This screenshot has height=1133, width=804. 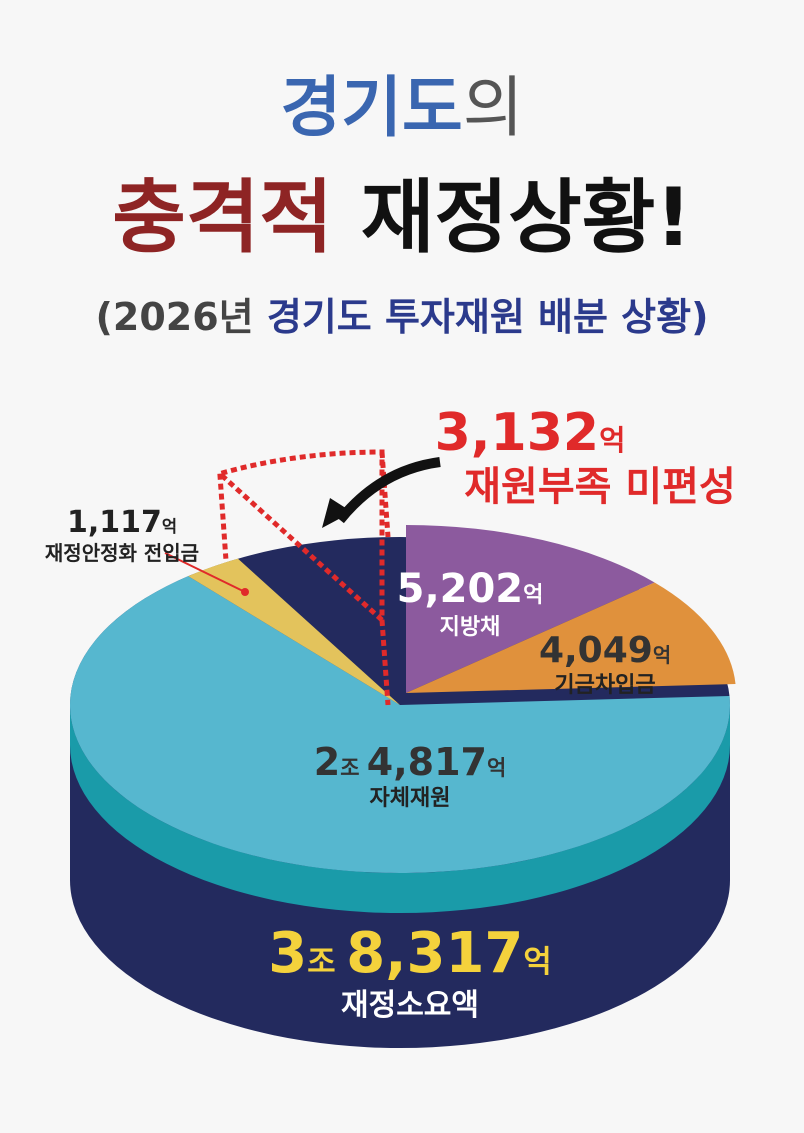 I want to click on value-label: 5,202억, so click(x=470, y=589).